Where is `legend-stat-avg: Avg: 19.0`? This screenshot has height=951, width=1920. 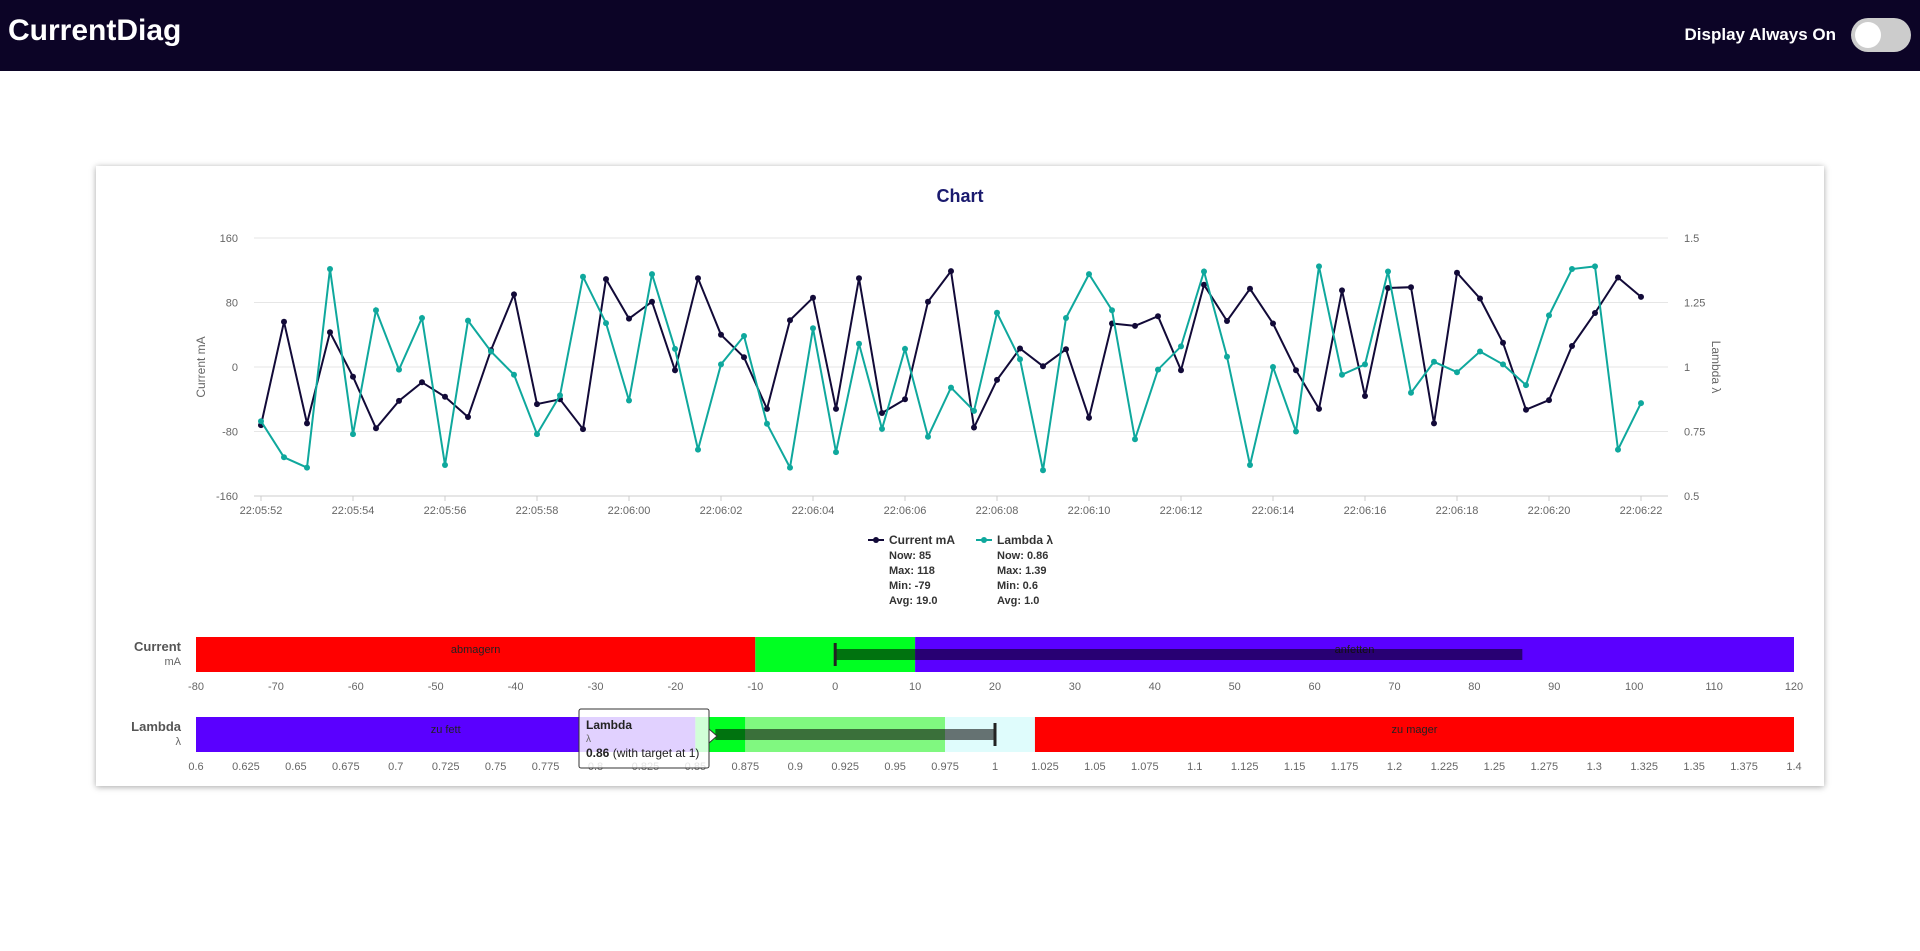 legend-stat-avg: Avg: 19.0 is located at coordinates (913, 601).